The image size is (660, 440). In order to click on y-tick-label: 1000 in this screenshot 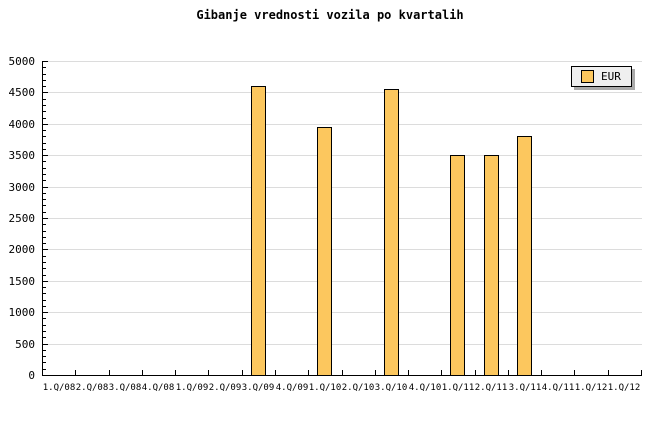, I will do `click(22, 312)`.